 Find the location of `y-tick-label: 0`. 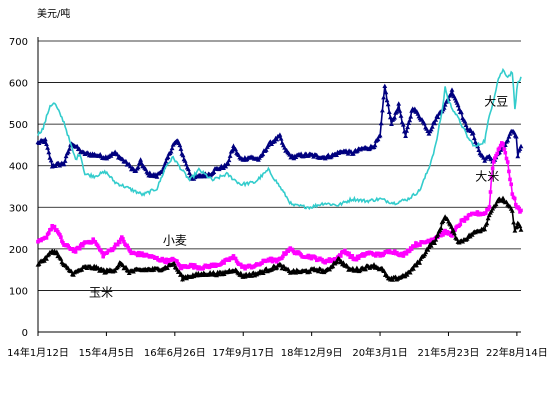

y-tick-label: 0 is located at coordinates (25, 333).